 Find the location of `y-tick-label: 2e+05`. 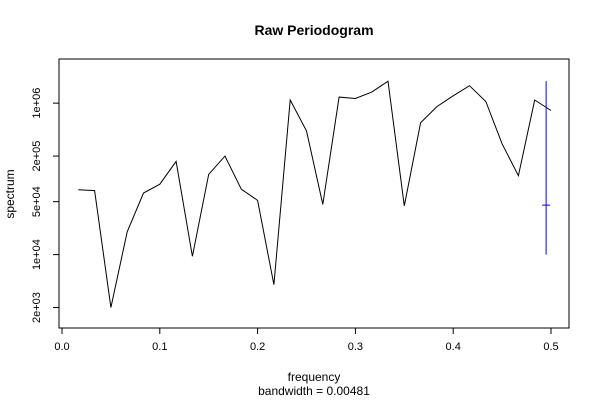

y-tick-label: 2e+05 is located at coordinates (37, 156).